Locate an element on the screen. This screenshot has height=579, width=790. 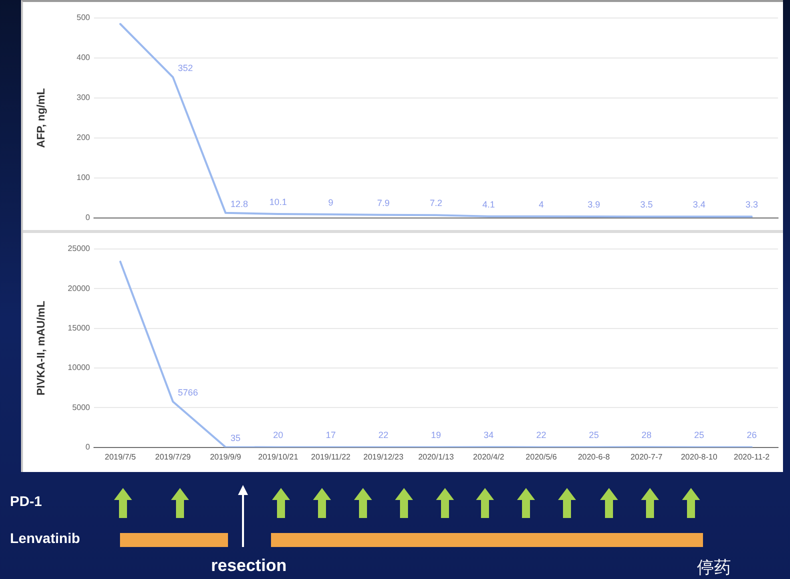
x-tick-label: 2020-7-7 is located at coordinates (647, 457).